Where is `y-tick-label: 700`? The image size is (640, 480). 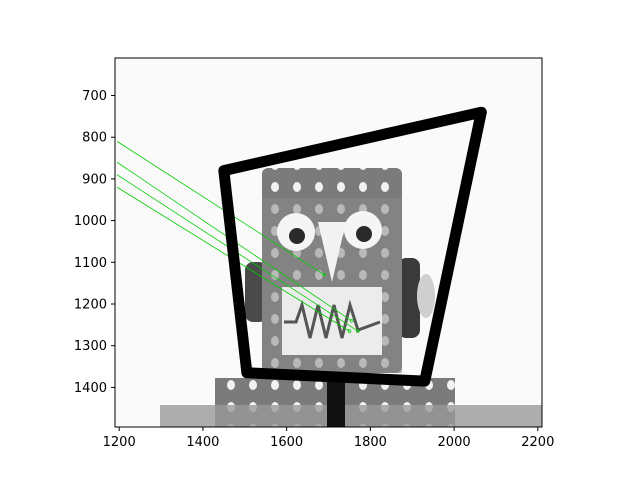
y-tick-label: 700 is located at coordinates (94, 96).